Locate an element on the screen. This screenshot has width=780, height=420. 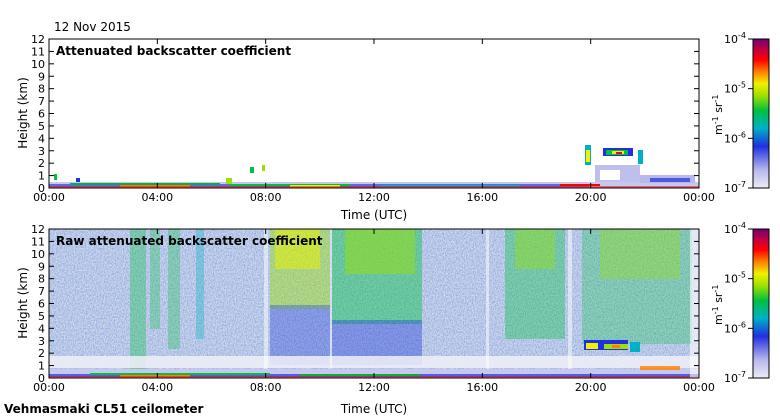
colorbar-top: 10⁻⁴ 10⁻⁵ 10⁻⁶ 10⁻⁷ m-1 sr-1 is located at coordinates (740, 113).